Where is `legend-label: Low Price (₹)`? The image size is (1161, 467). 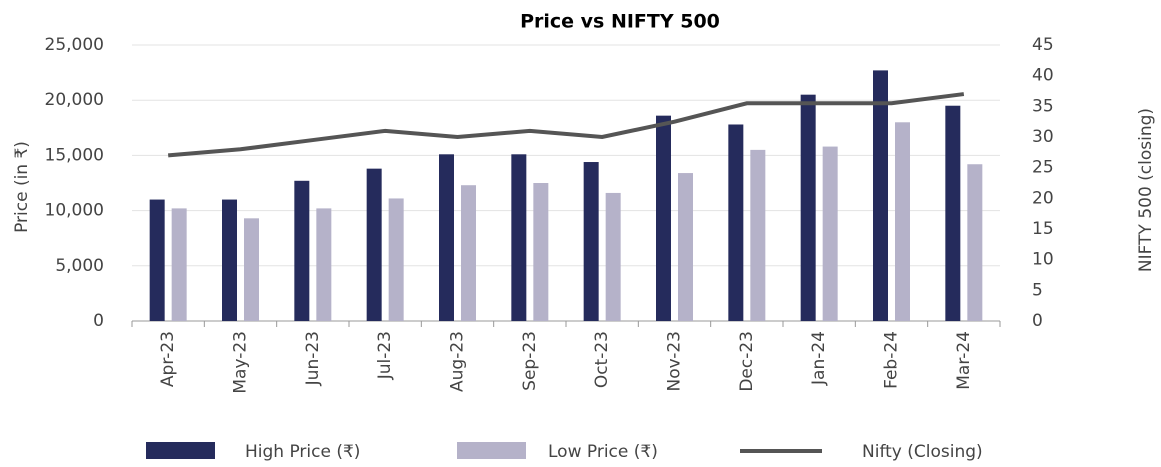 legend-label: Low Price (₹) is located at coordinates (603, 452).